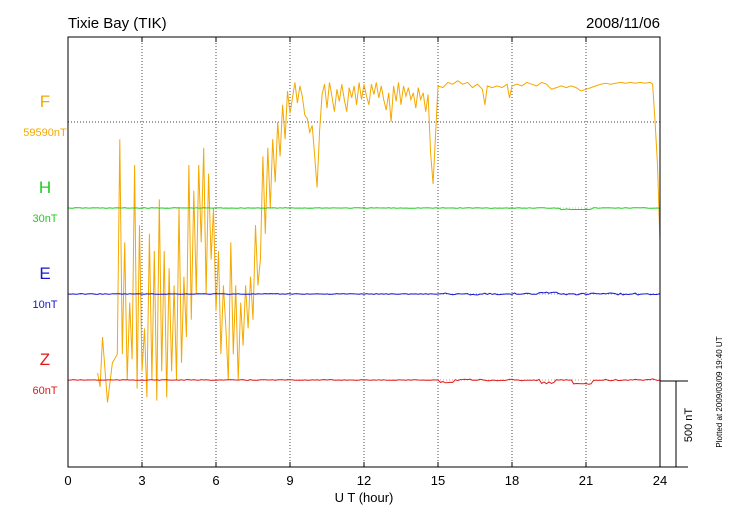 The height and width of the screenshot is (520, 730). What do you see at coordinates (45, 187) in the screenshot?
I see `series-name-h: H` at bounding box center [45, 187].